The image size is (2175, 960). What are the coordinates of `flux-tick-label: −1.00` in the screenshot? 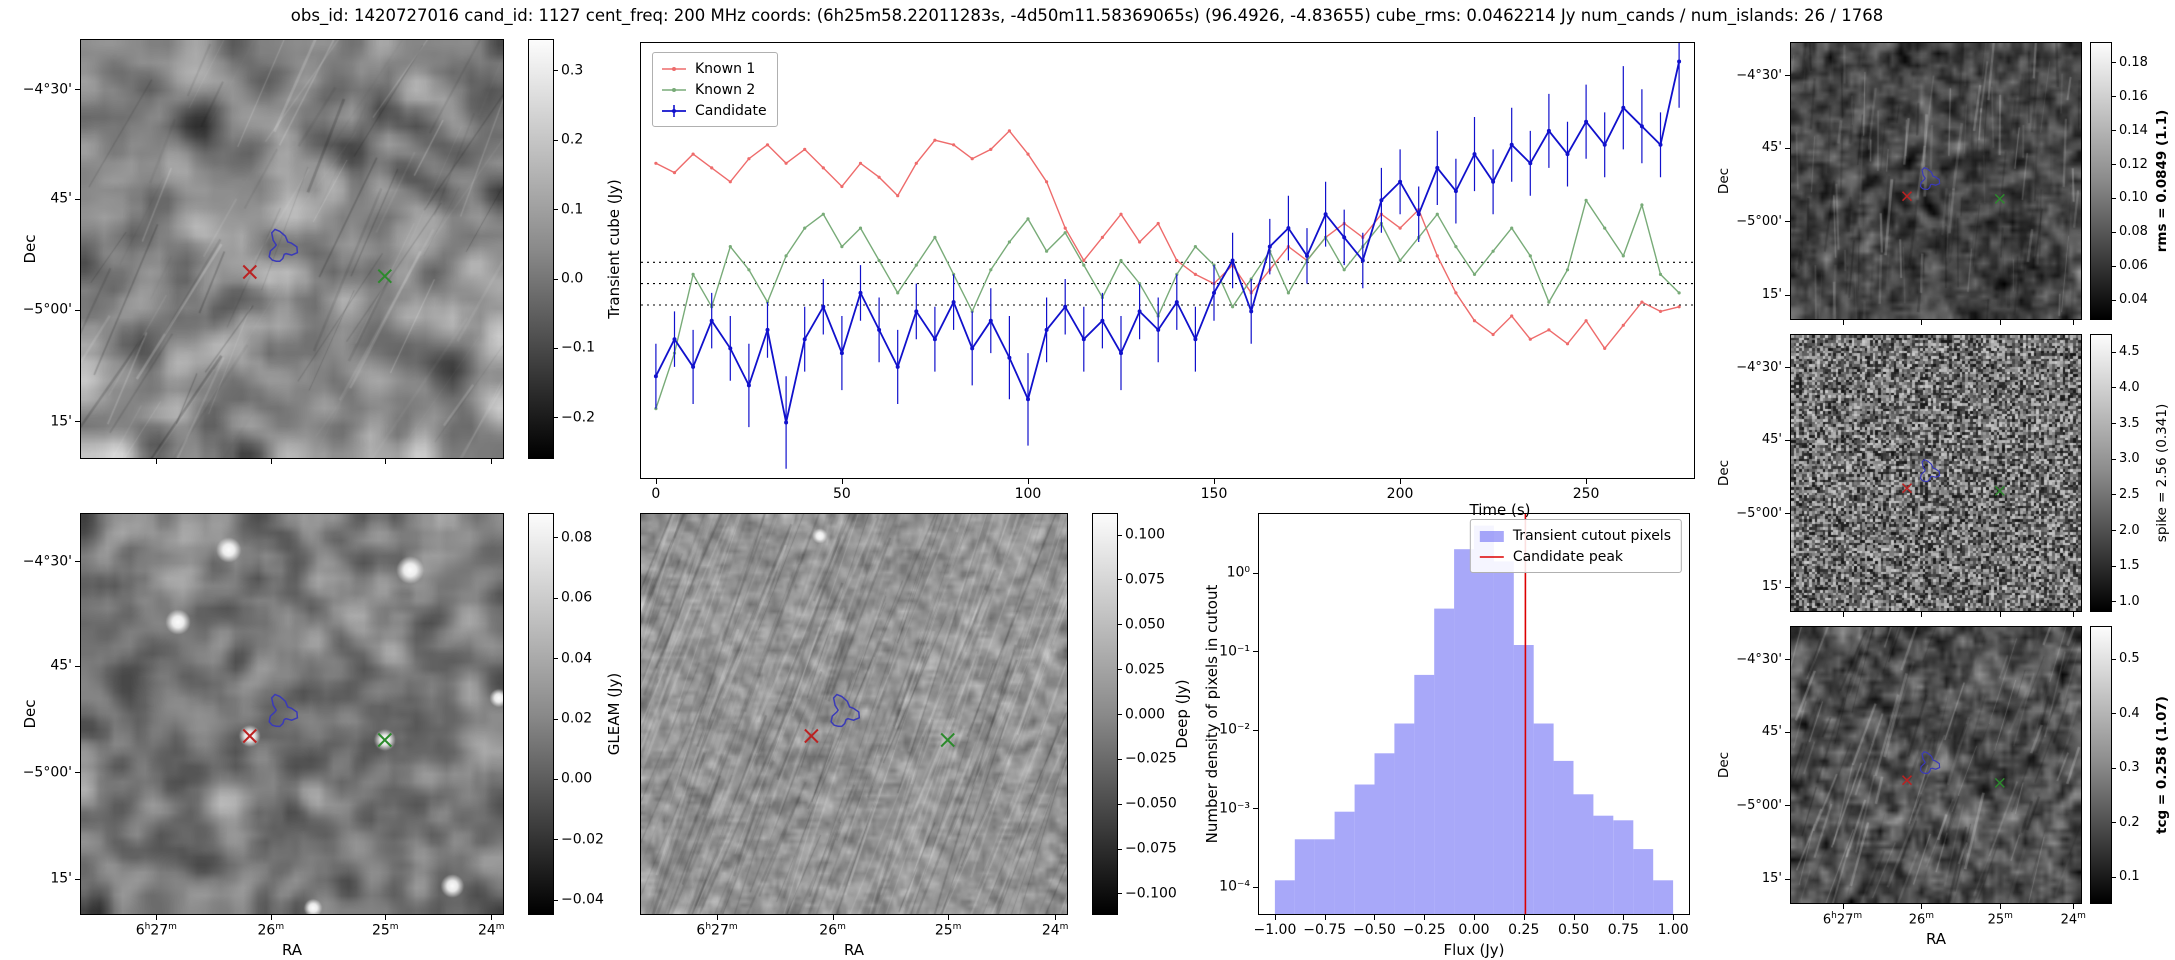 It's located at (1275, 930).